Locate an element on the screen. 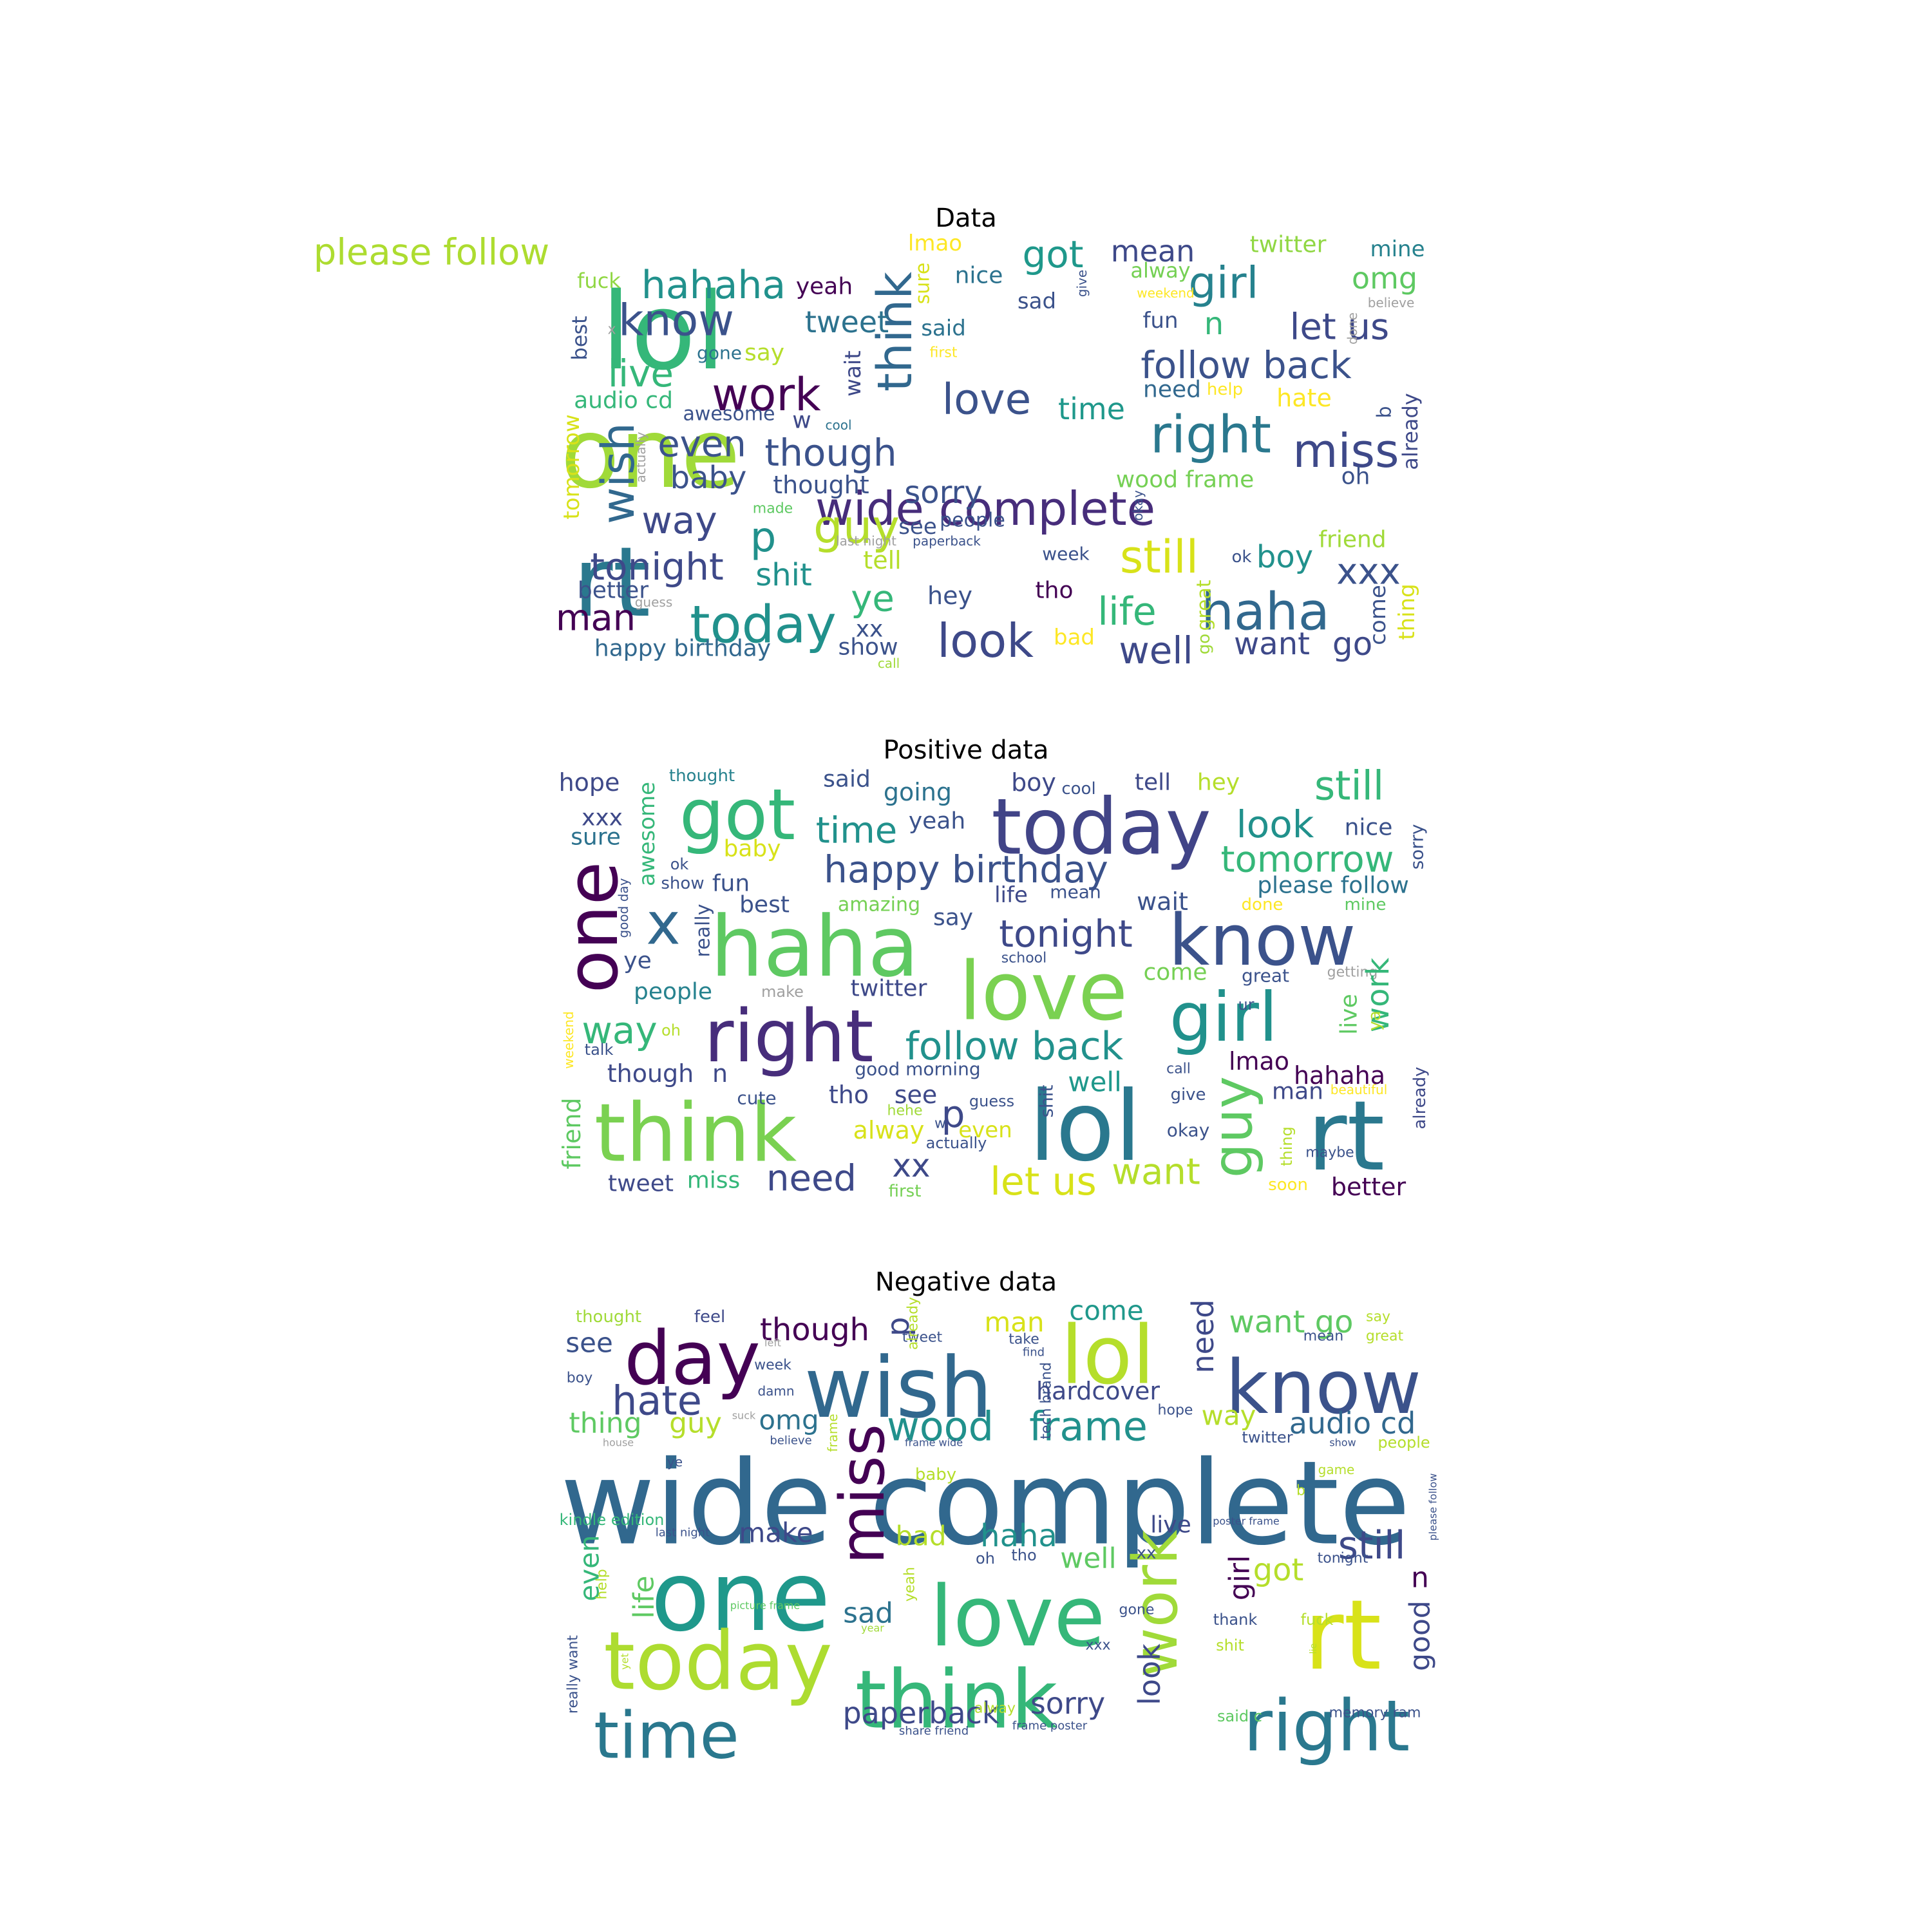  cloud-word: even is located at coordinates (702, 445).